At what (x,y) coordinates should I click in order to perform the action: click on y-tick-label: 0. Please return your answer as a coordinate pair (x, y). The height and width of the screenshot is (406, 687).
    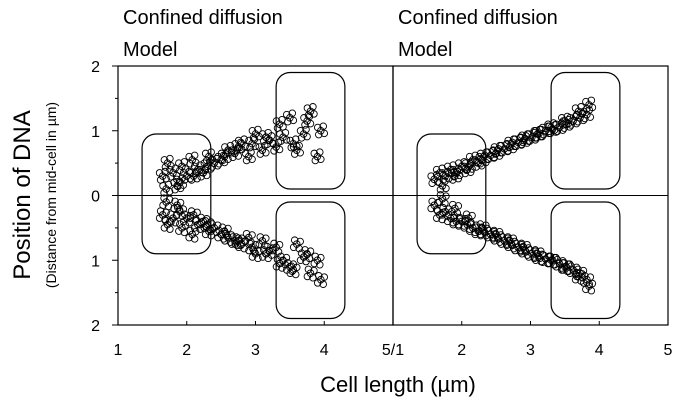
    Looking at the image, I should click on (95, 197).